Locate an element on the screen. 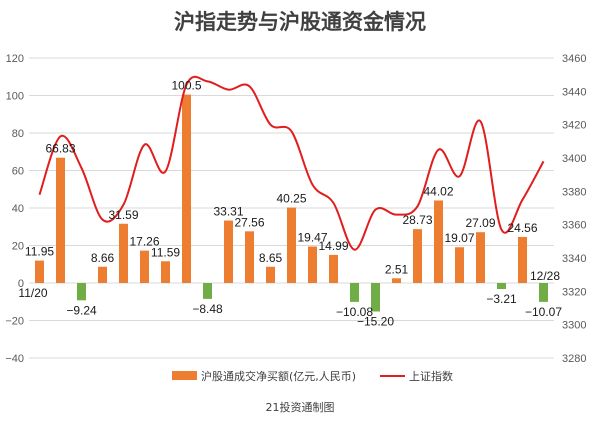 The height and width of the screenshot is (427, 600). left-tick-label: 120 is located at coordinates (15, 59).